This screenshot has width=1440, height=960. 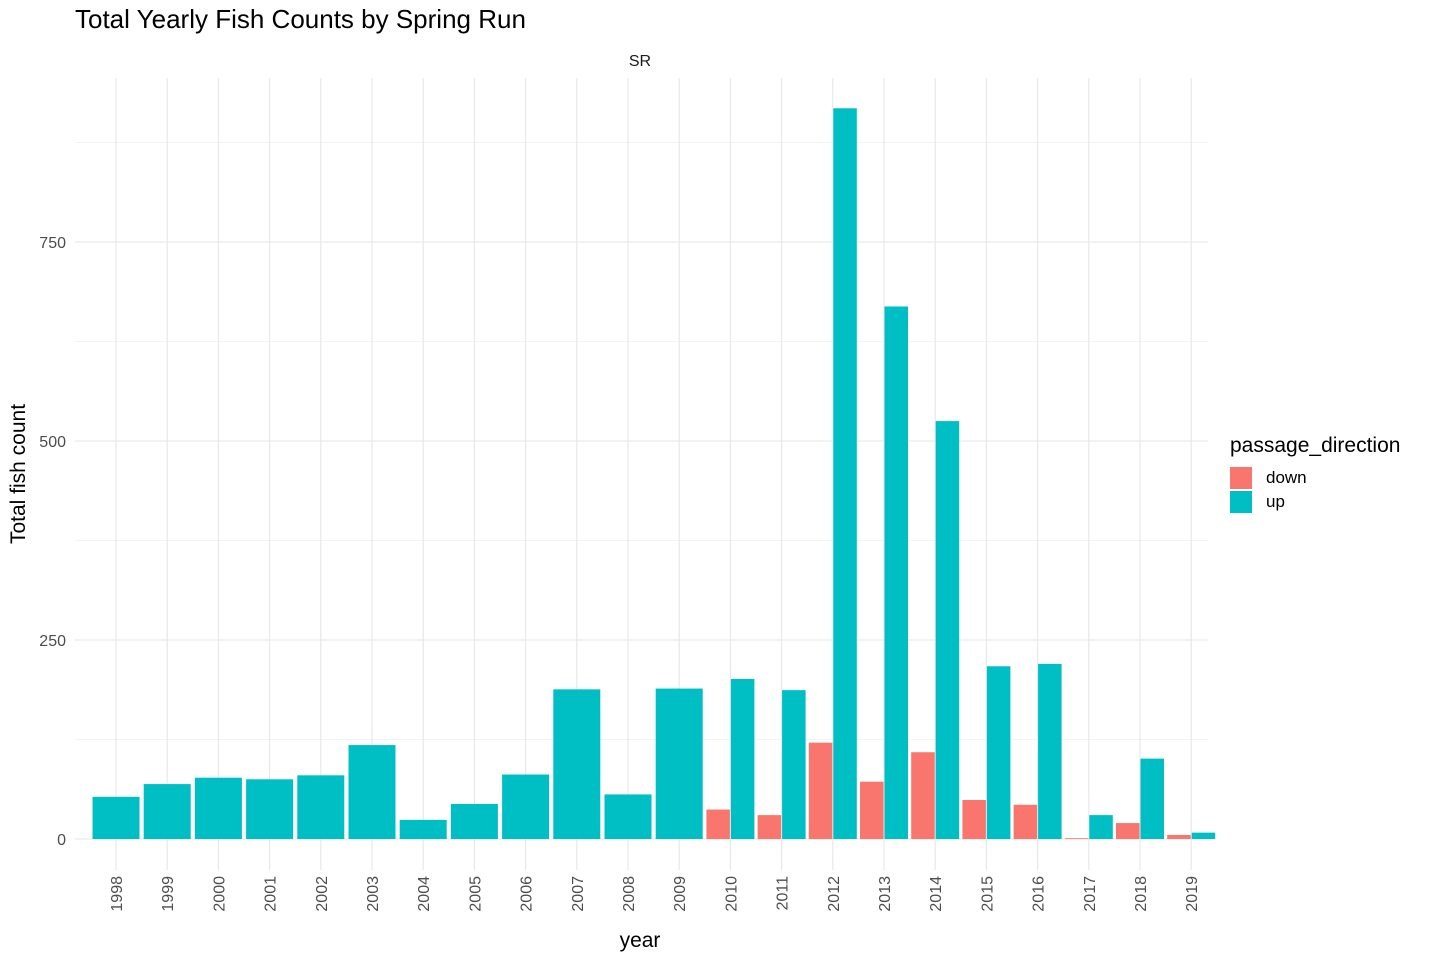 What do you see at coordinates (731, 894) in the screenshot?
I see `x-tick-label: 2010` at bounding box center [731, 894].